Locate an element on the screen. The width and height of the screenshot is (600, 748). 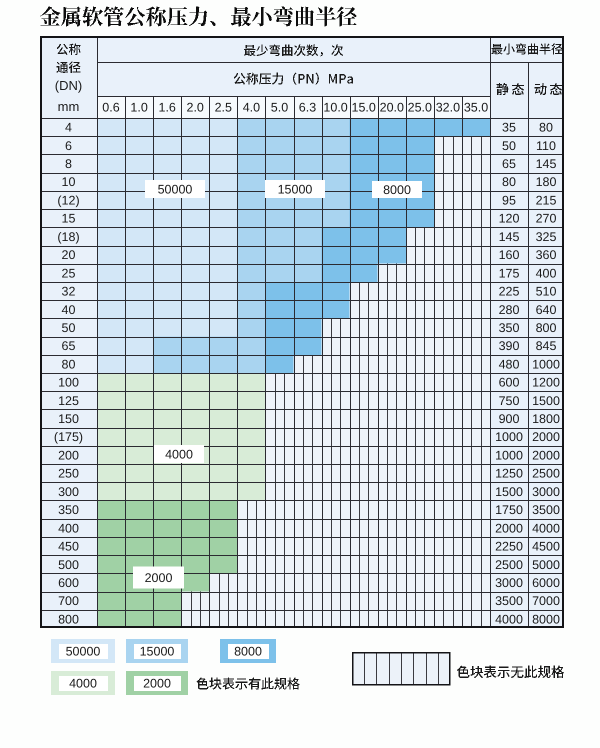
svg-text: 40 is located at coordinates (69, 310).